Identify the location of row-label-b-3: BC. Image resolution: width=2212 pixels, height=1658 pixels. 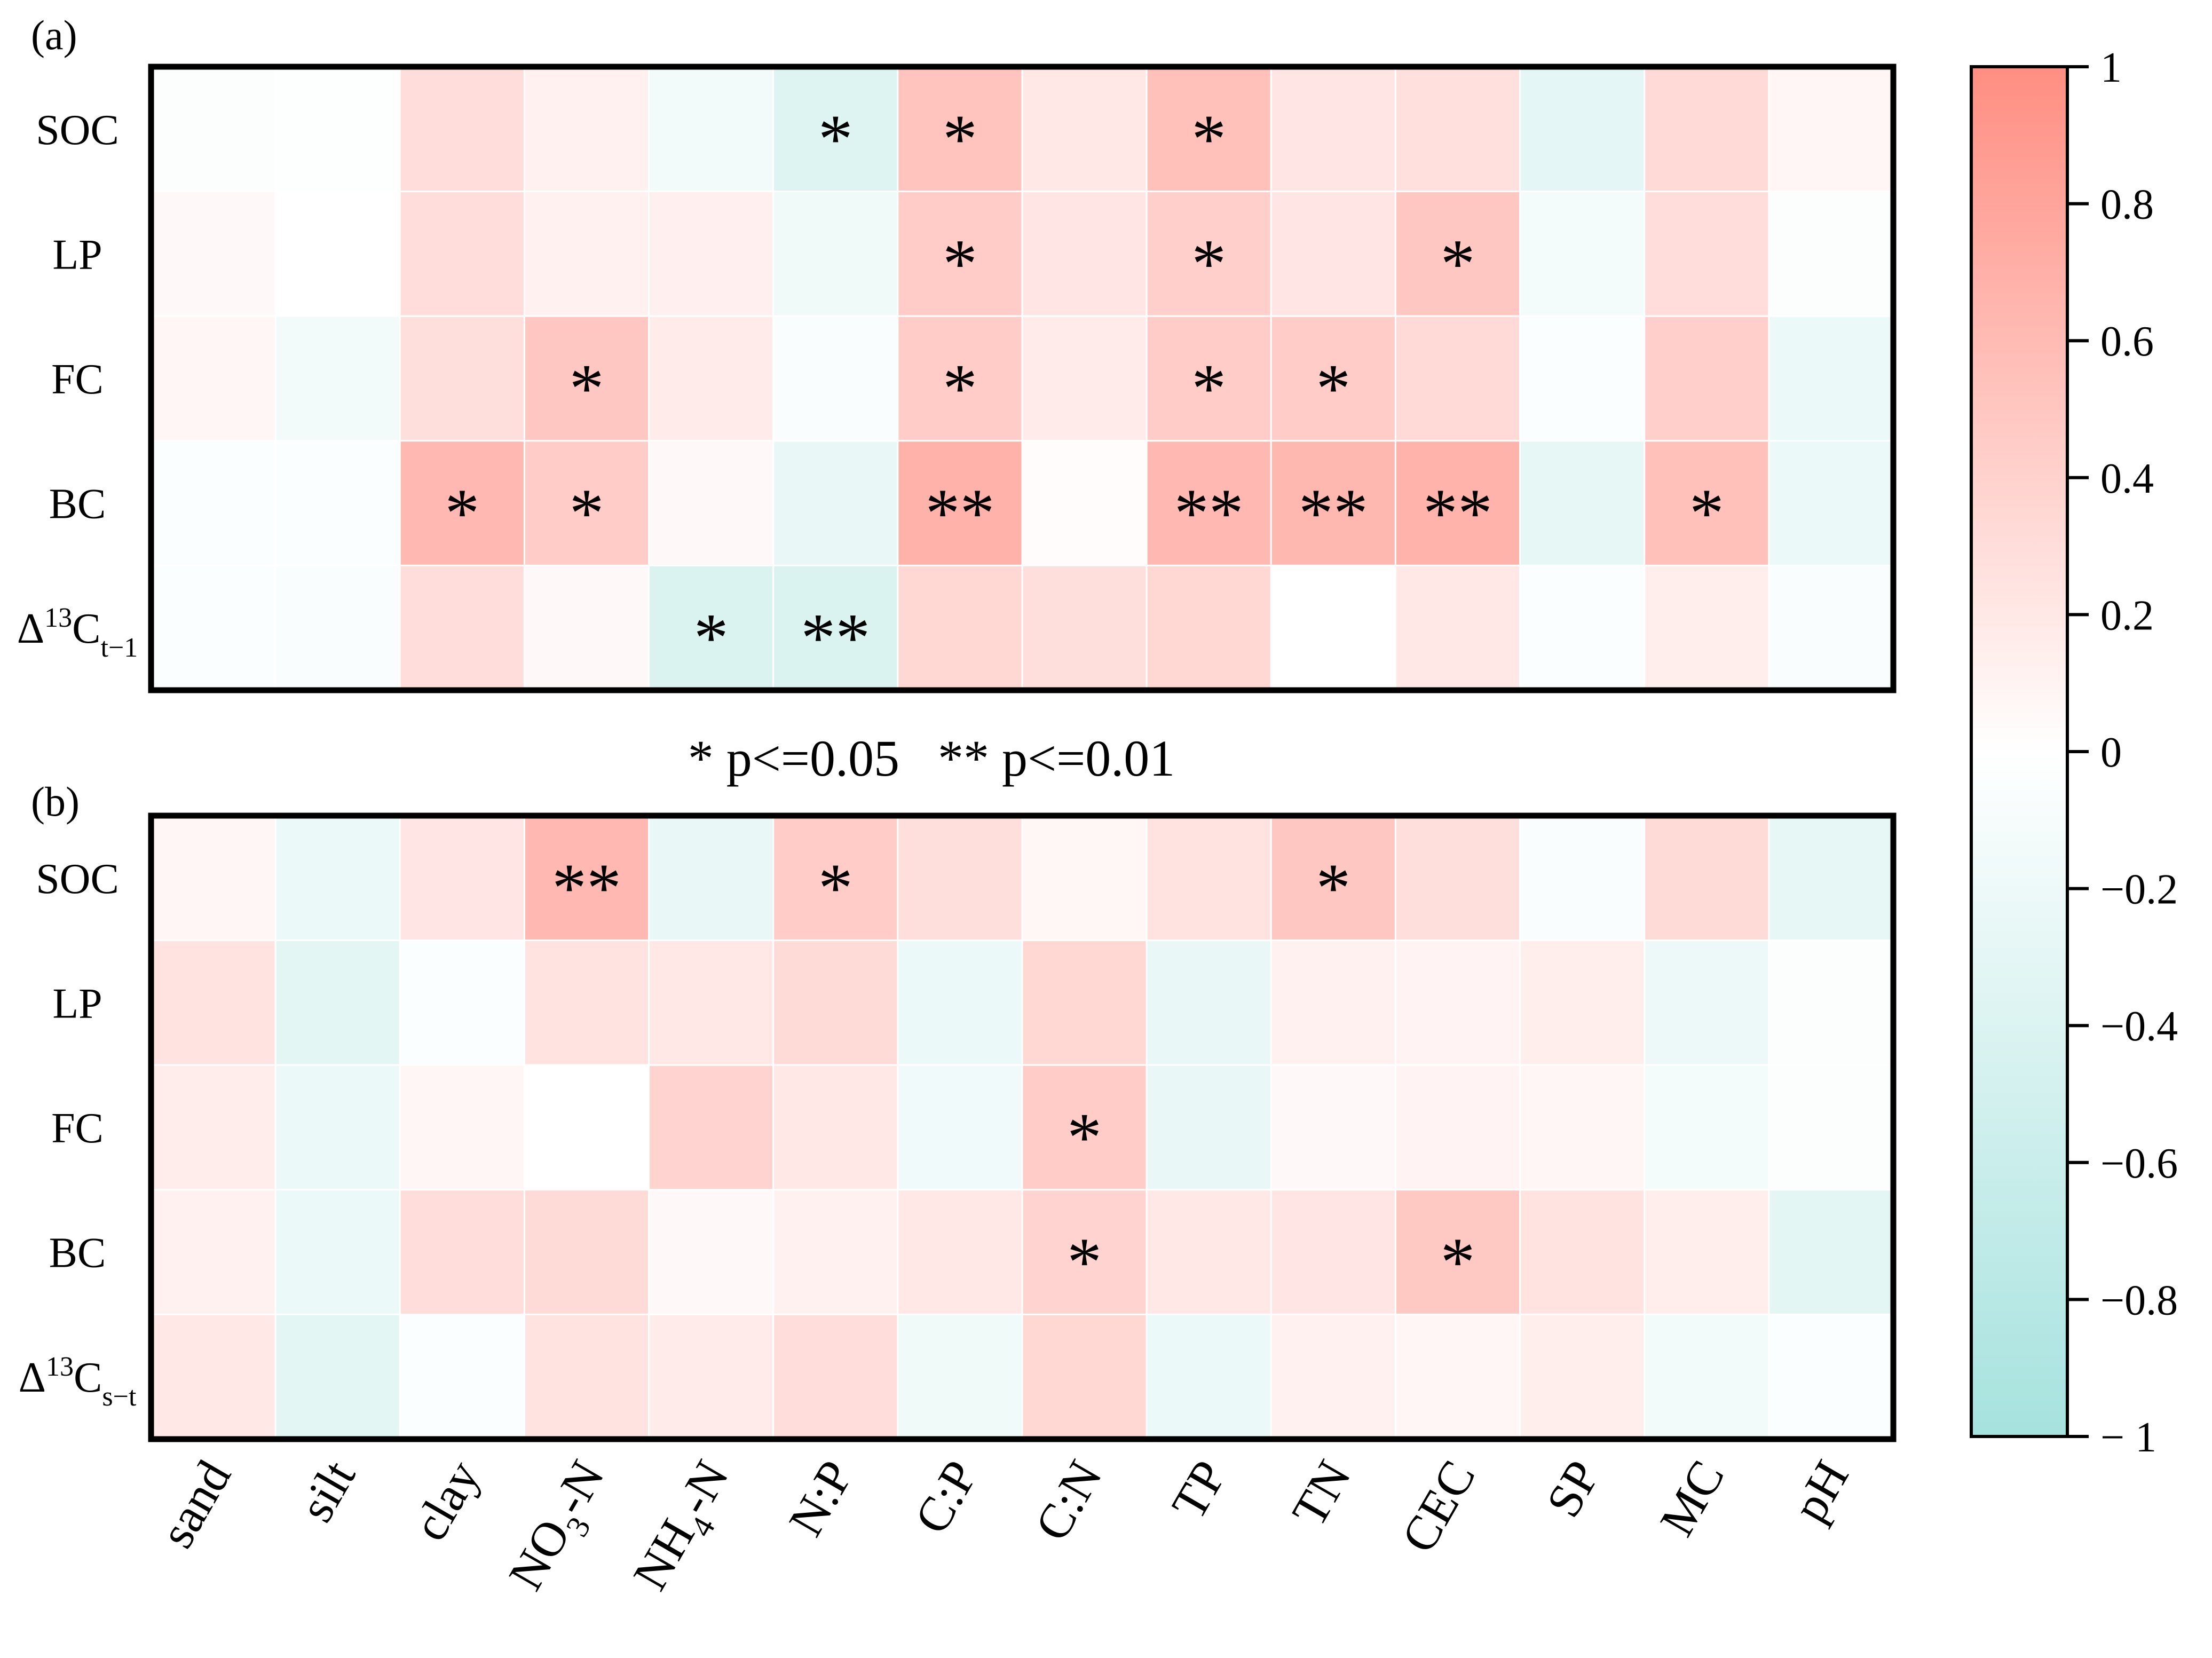
(77, 1254).